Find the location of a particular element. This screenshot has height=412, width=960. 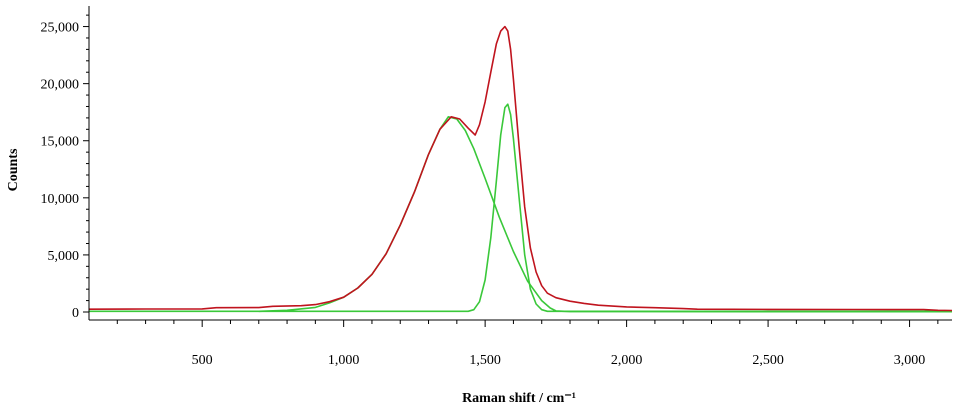

y-tick-label: 0 is located at coordinates (75, 313).